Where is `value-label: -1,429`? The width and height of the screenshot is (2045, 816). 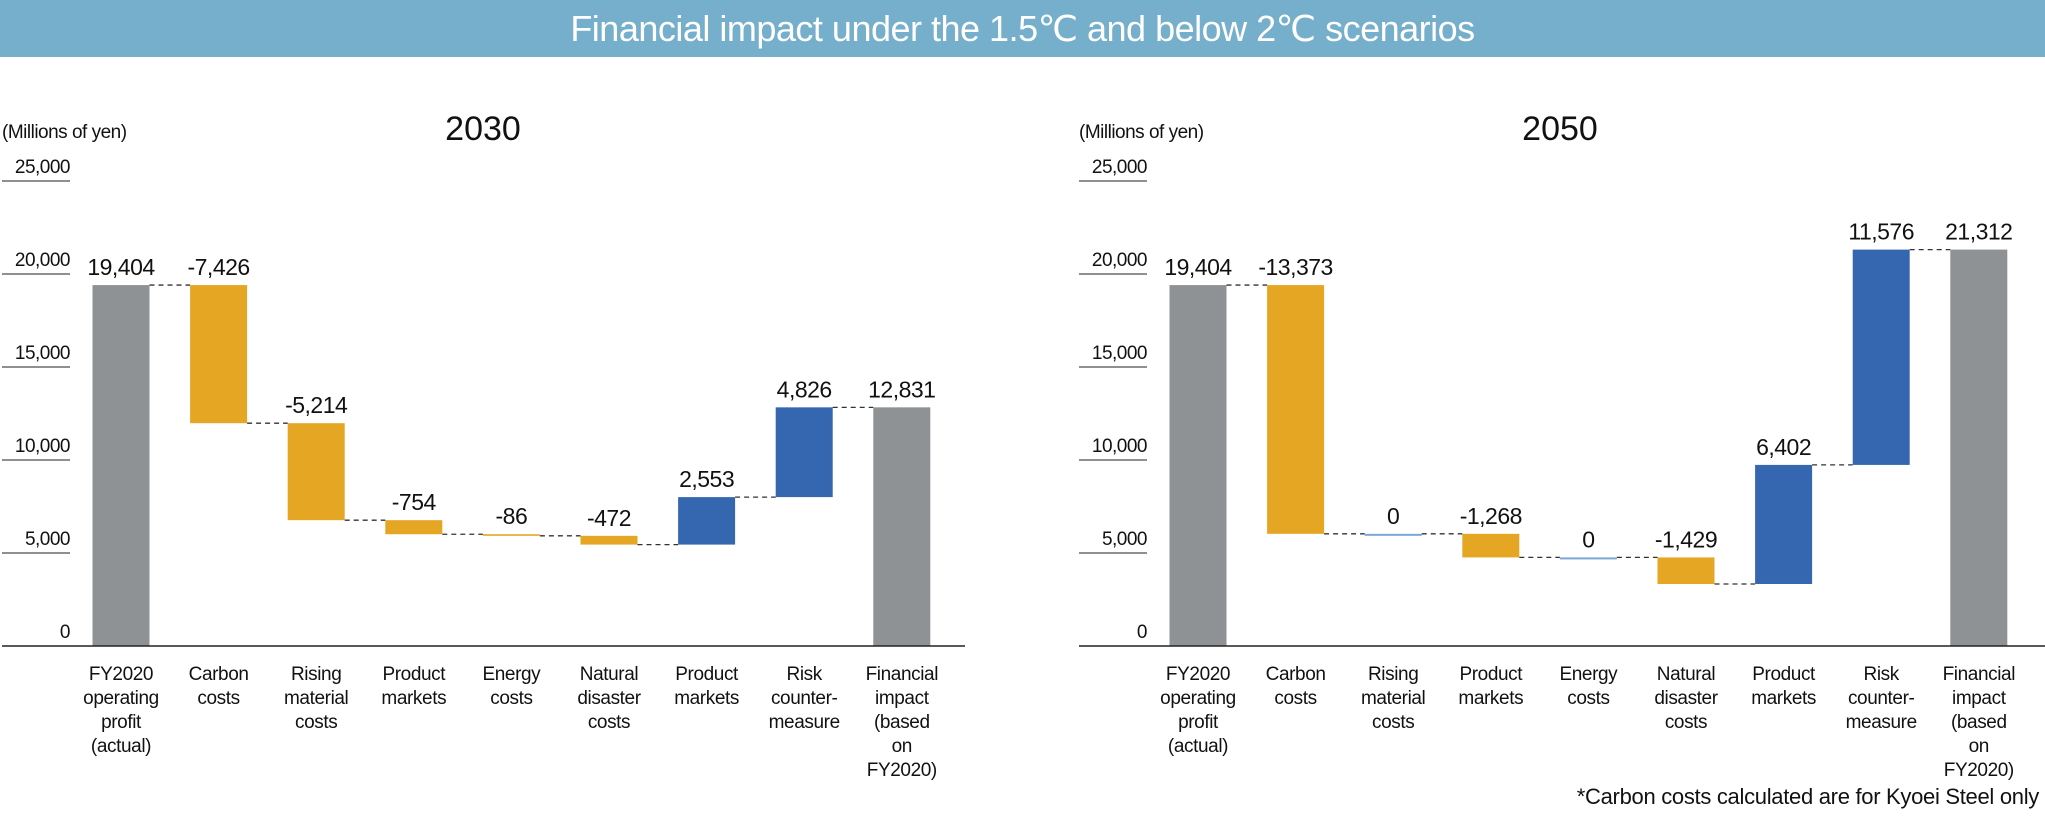 value-label: -1,429 is located at coordinates (1686, 539).